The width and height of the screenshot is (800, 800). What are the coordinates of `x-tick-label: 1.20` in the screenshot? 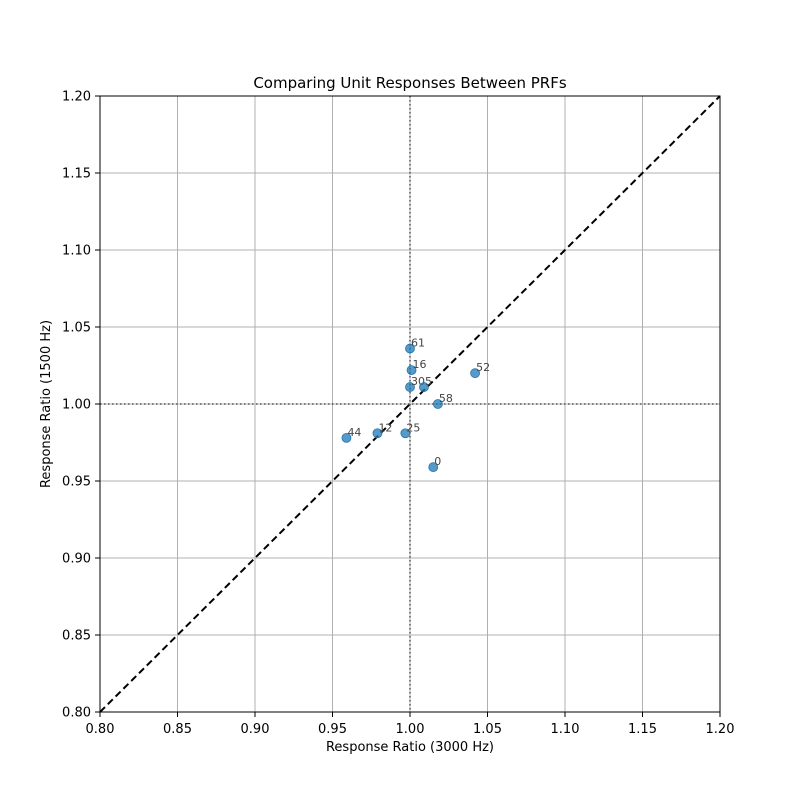 It's located at (720, 729).